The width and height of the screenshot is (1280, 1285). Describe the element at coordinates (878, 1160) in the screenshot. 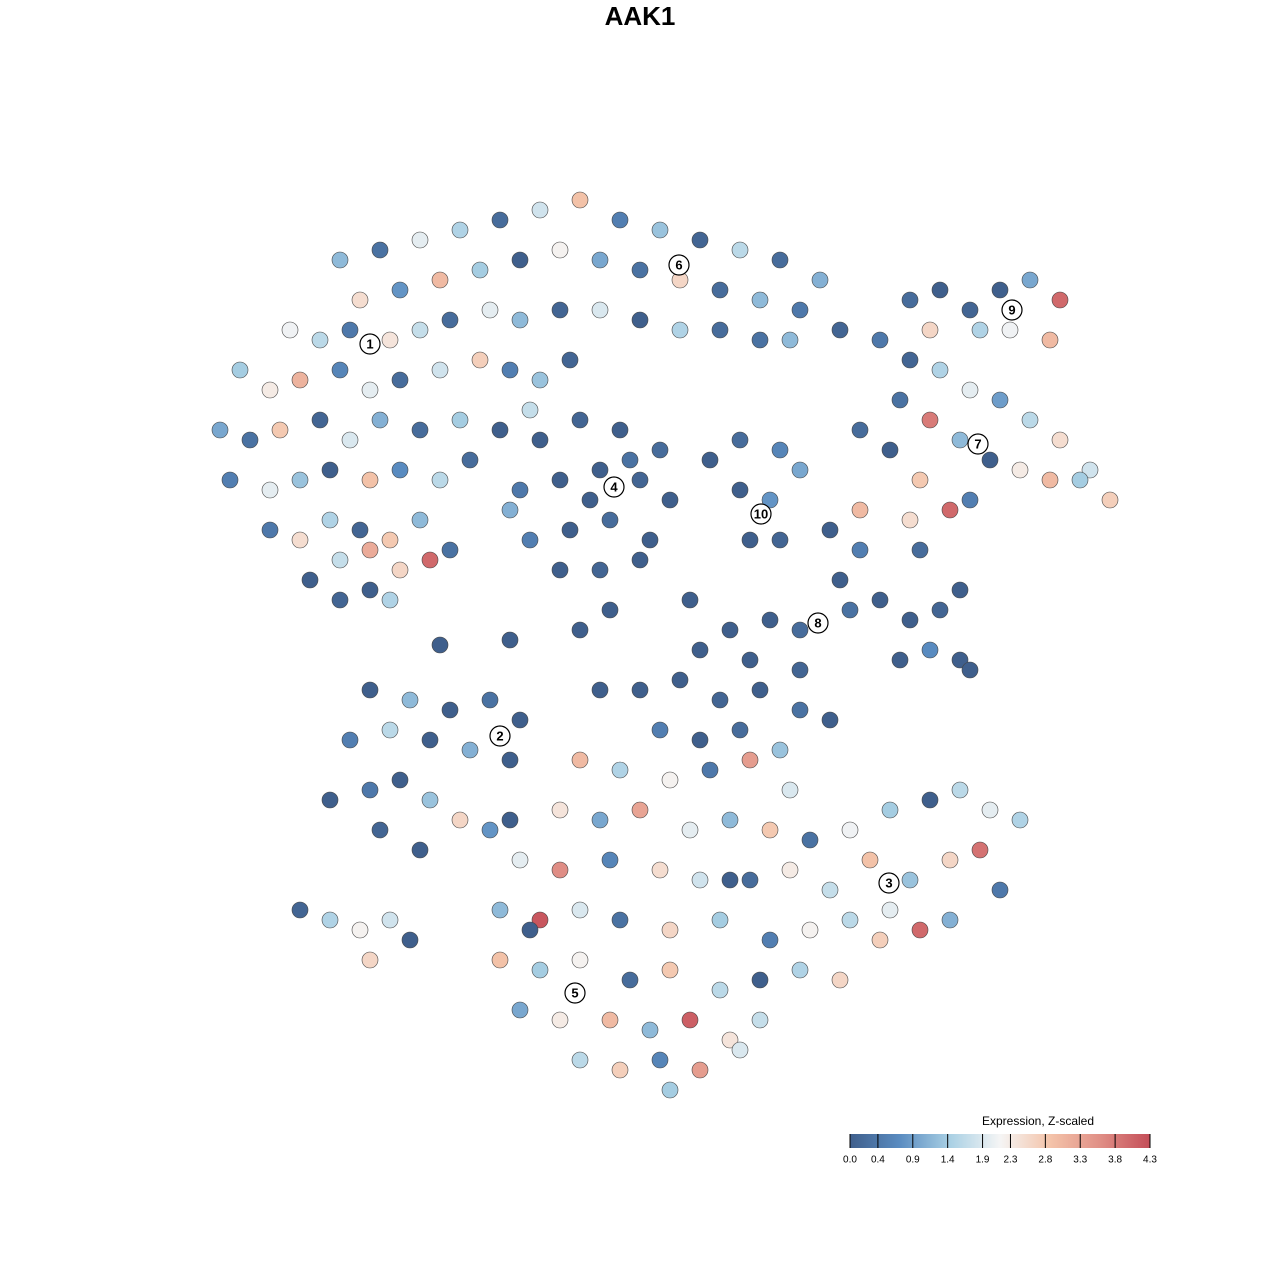

I see `colorbar-tick-label: 0.4` at that location.